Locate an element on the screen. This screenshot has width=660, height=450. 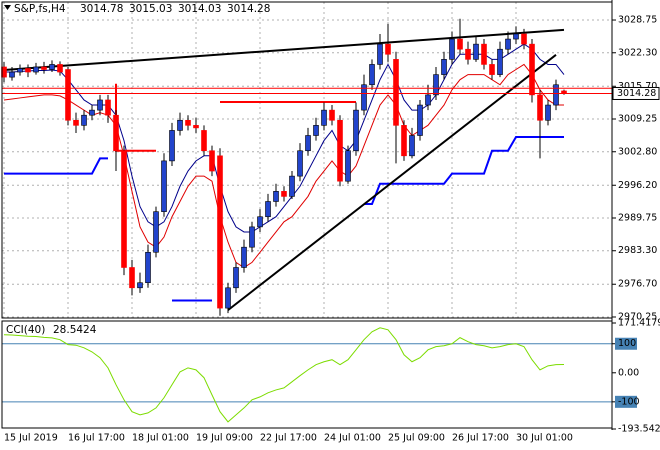
y-tick-label: 3015.70 is located at coordinates (637, 86).